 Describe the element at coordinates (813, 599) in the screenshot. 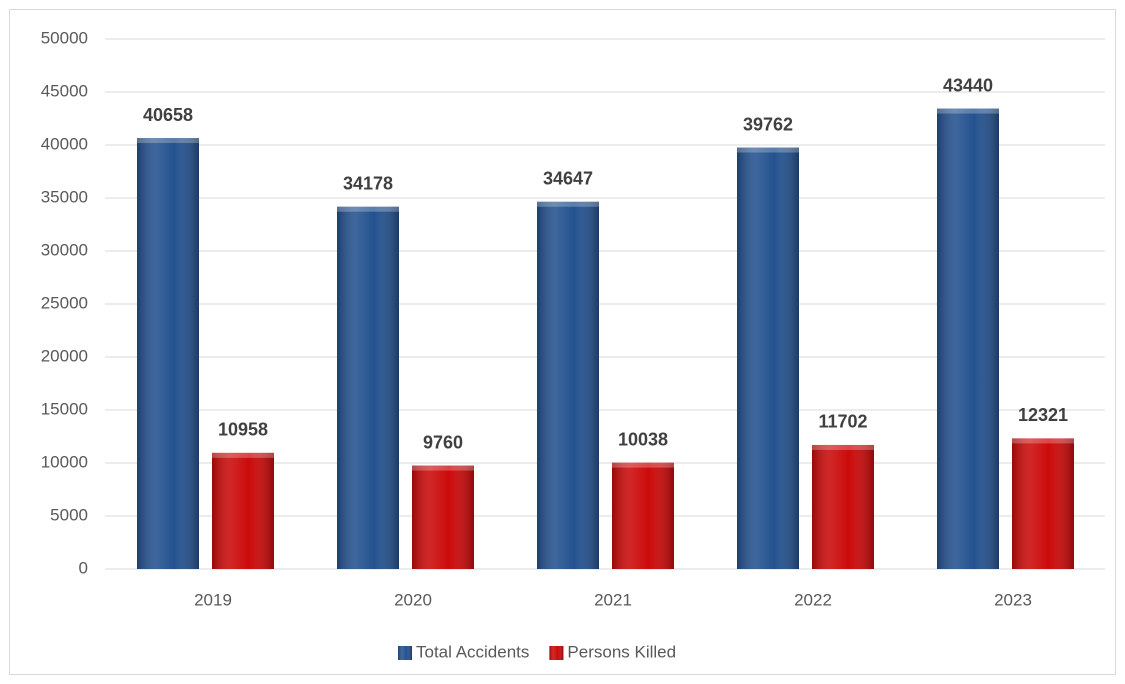

I see `x-tick-label: 2022` at that location.